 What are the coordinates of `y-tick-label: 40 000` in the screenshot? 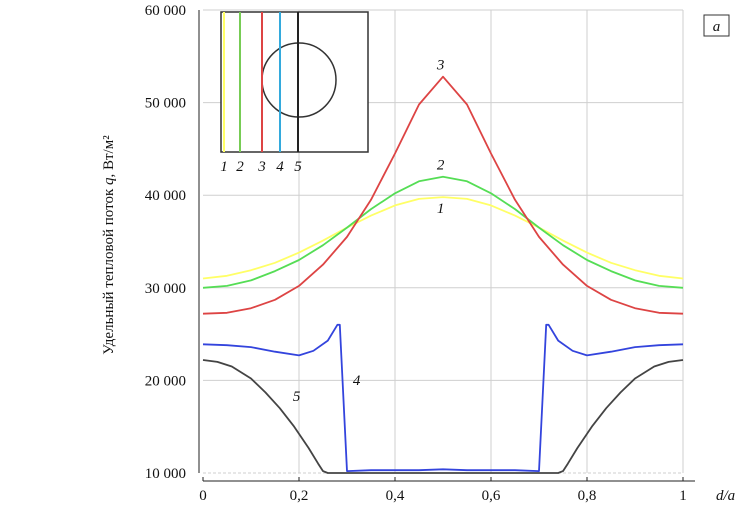 It's located at (165, 196).